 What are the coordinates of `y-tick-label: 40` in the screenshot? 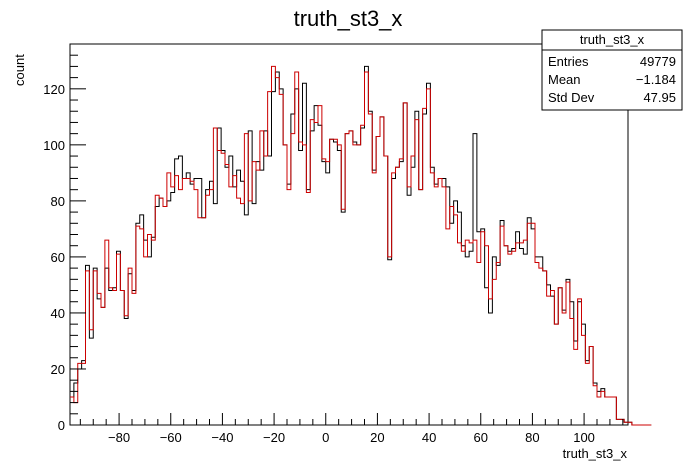 It's located at (58, 313).